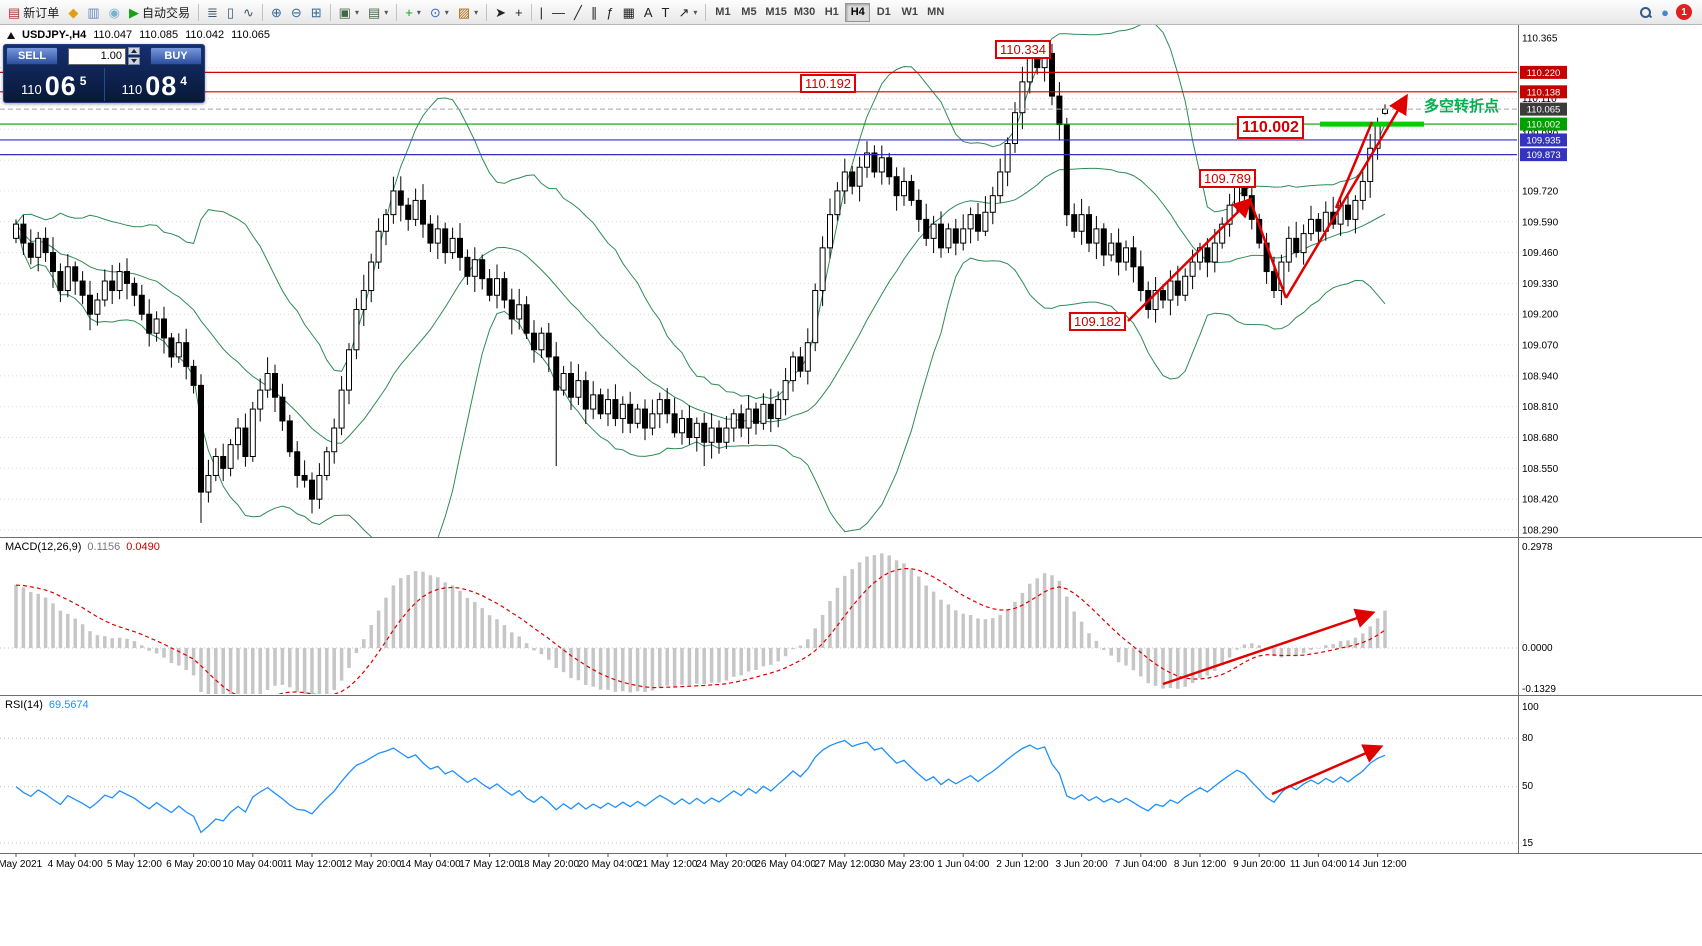  I want to click on horizontal-line-icon: —, so click(558, 12).